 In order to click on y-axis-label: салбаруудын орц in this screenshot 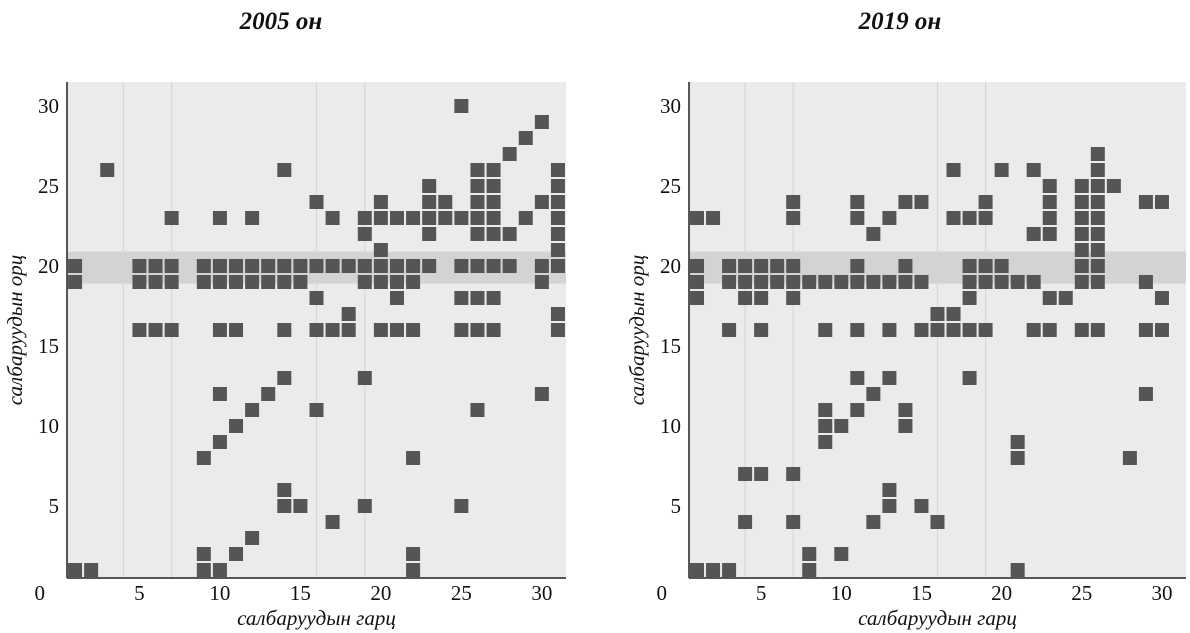, I will do `click(15, 330)`.